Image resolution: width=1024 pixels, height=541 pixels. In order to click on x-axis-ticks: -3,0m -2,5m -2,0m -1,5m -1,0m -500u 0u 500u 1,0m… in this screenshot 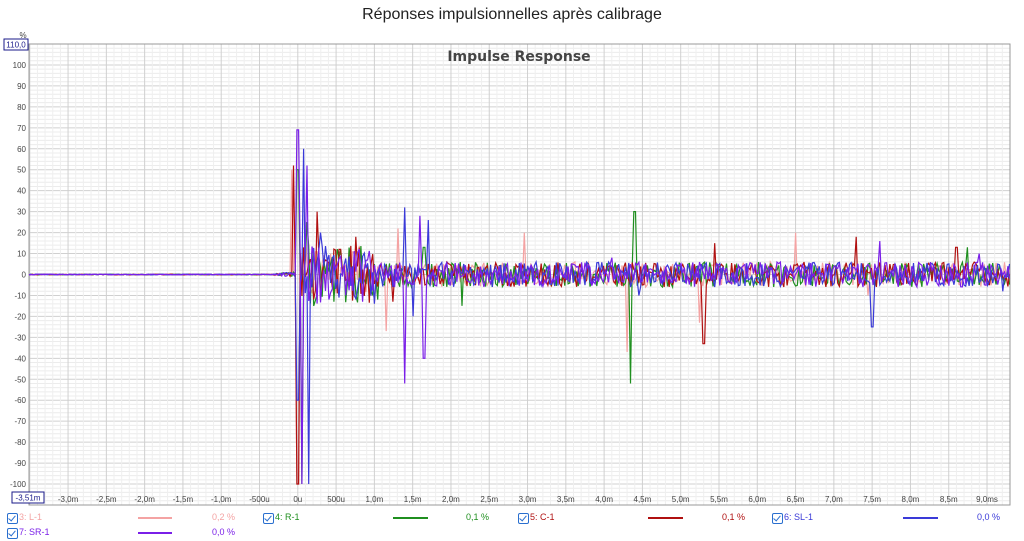, I will do `click(528, 499)`.